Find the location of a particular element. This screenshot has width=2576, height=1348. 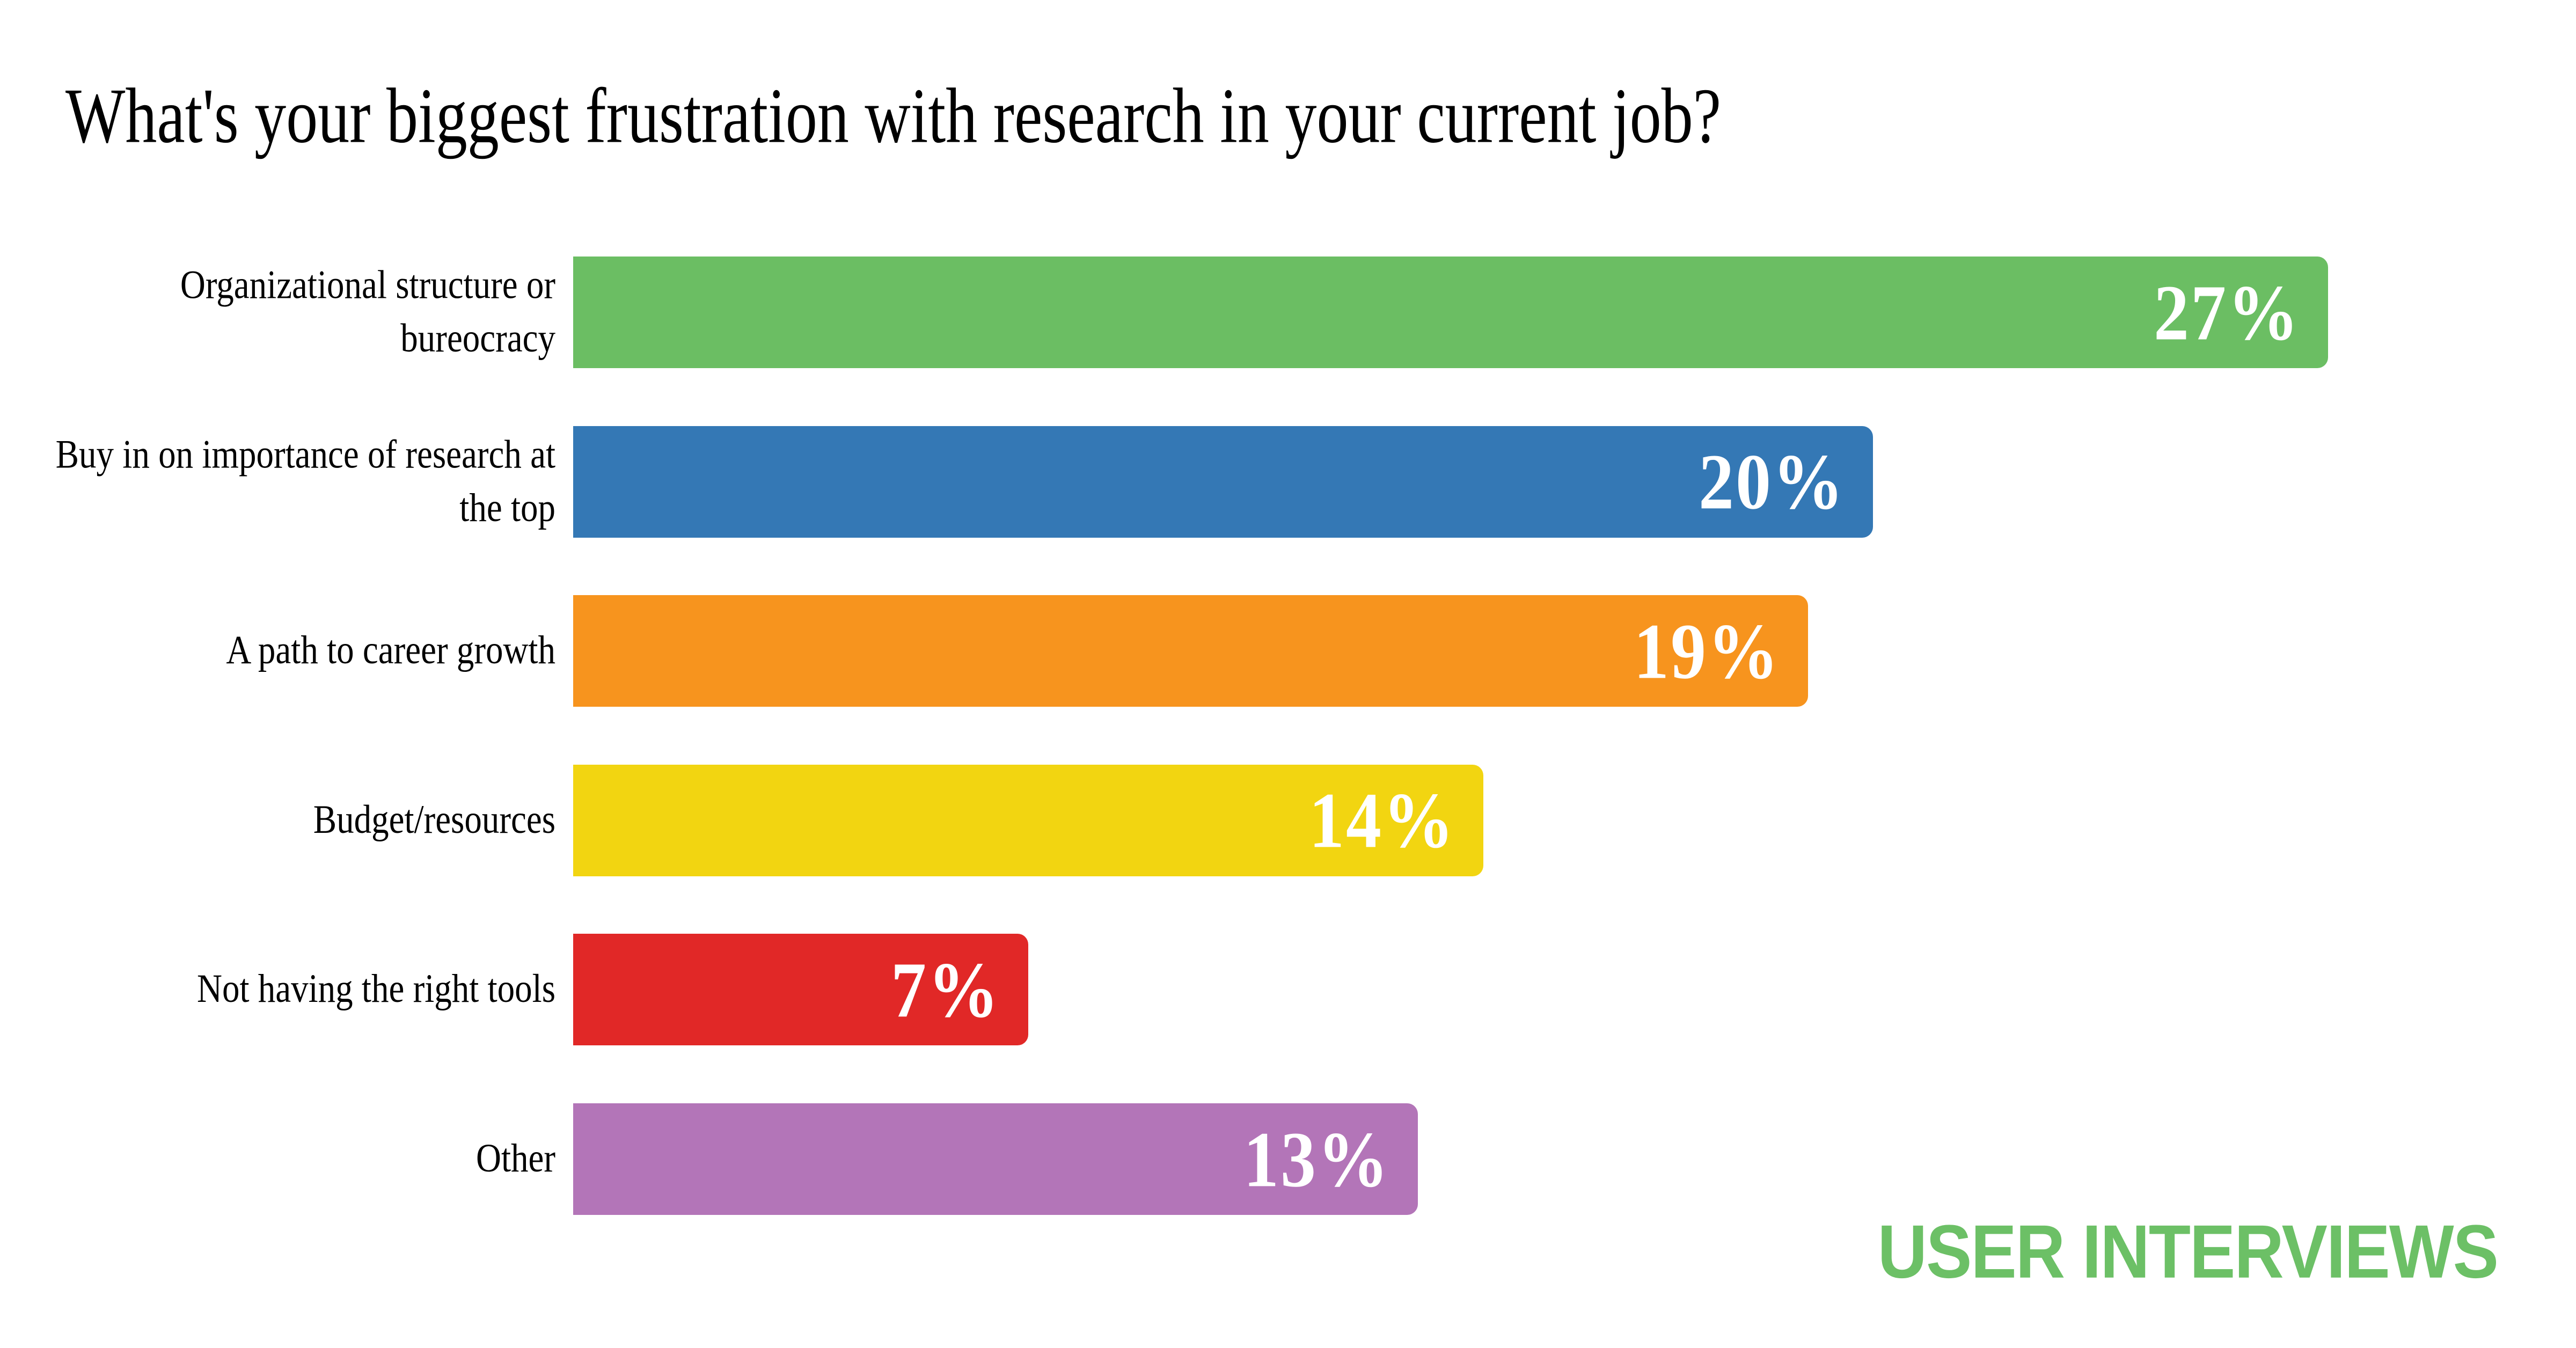

bar-category-label-box: A path to career growth is located at coordinates (301, 651).